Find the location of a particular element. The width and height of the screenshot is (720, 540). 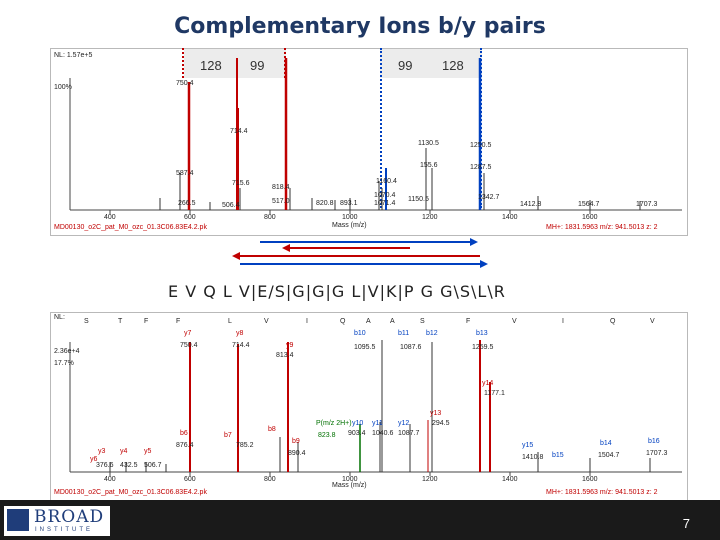

top-peak-label: 266.5 is located at coordinates (187, 203).